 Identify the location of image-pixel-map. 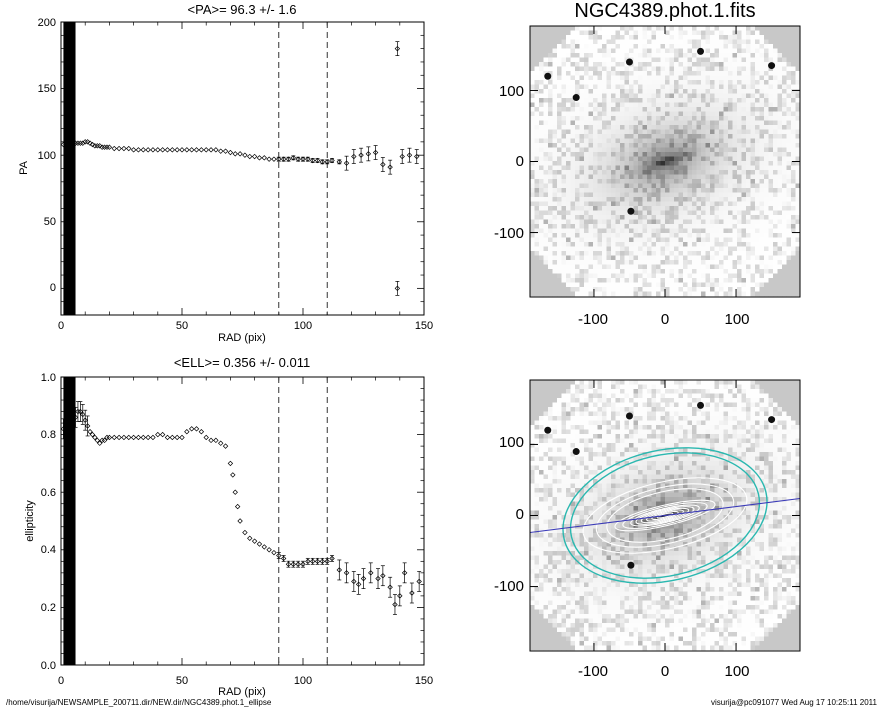
(665, 161).